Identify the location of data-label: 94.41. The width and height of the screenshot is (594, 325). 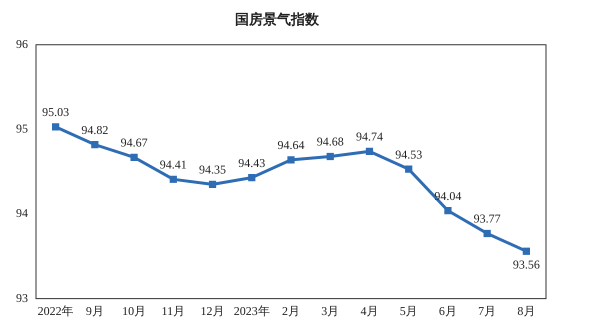
(173, 164).